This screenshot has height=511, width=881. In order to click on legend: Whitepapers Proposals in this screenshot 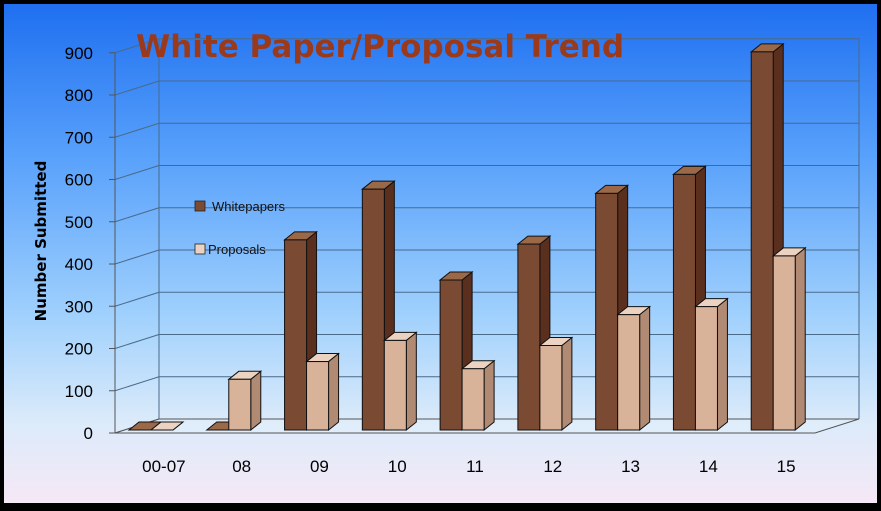, I will do `click(239, 228)`.